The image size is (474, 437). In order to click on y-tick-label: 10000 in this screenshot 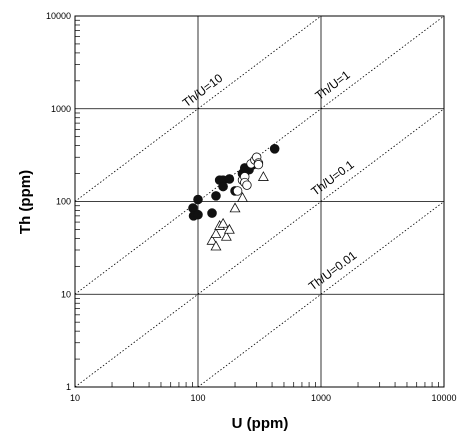, I will do `click(58, 16)`.